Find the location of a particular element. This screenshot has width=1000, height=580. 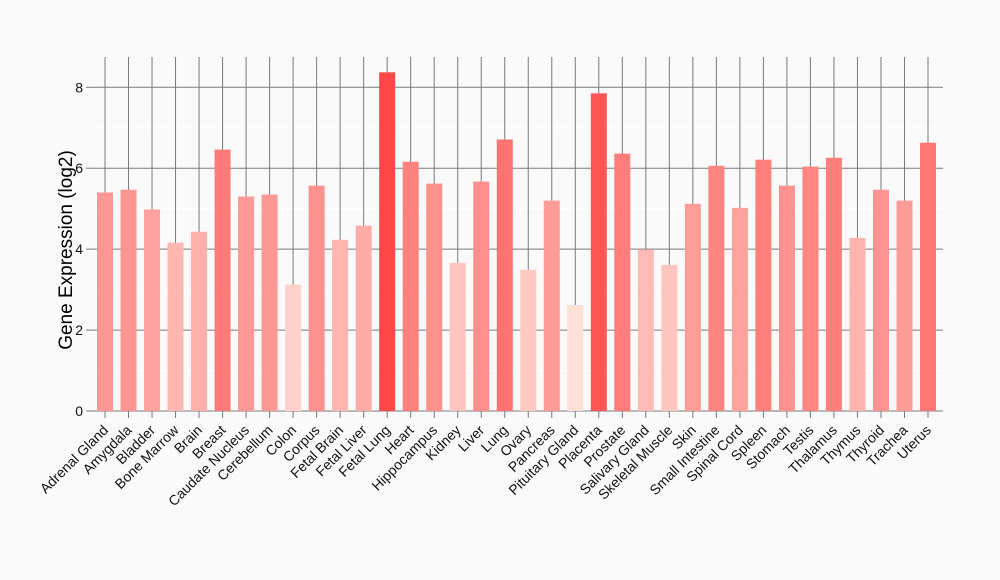

y-tick-label: 4 is located at coordinates (79, 249).